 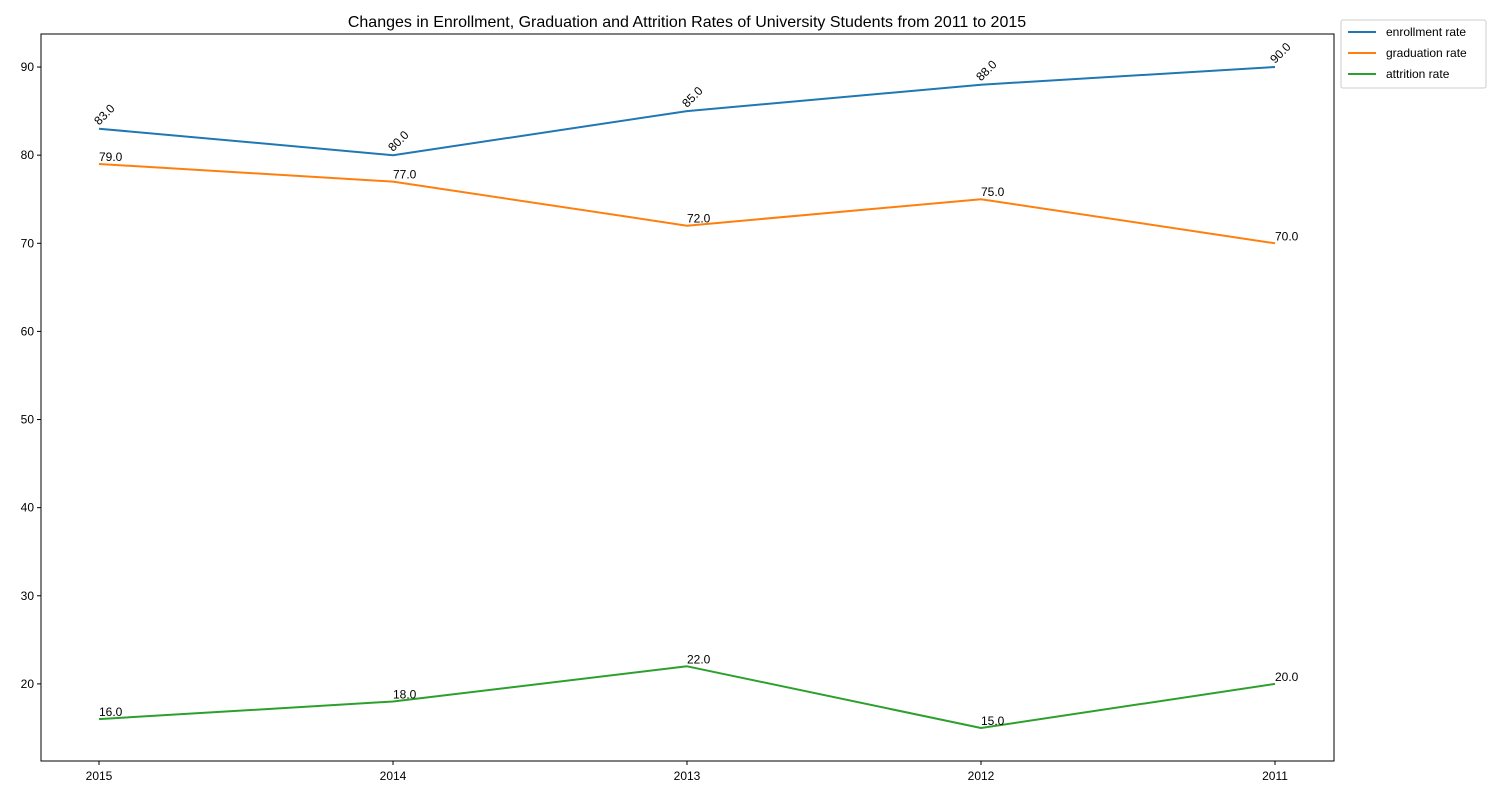 What do you see at coordinates (981, 776) in the screenshot?
I see `x-tick-label: 2012` at bounding box center [981, 776].